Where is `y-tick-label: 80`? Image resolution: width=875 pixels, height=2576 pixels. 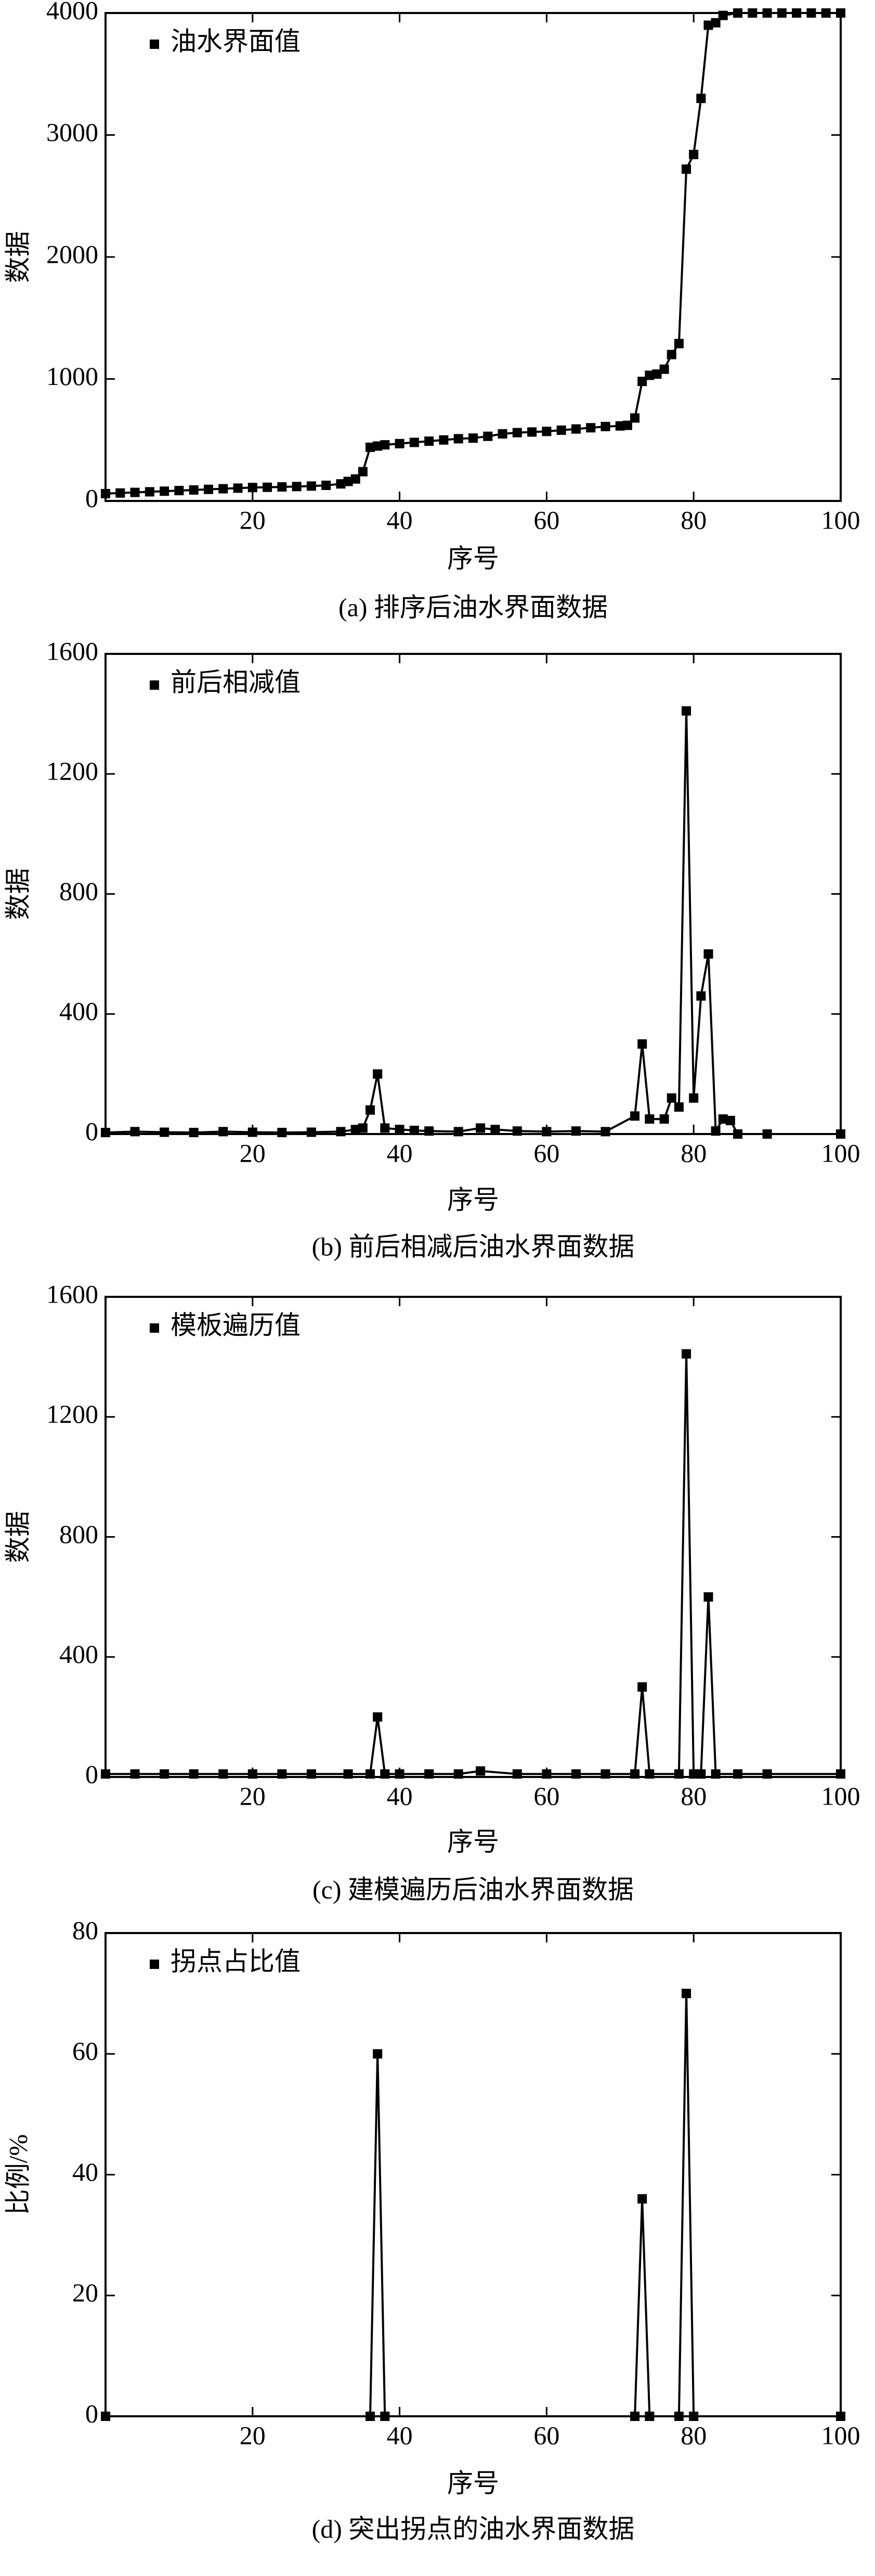
y-tick-label: 80 is located at coordinates (85, 1929).